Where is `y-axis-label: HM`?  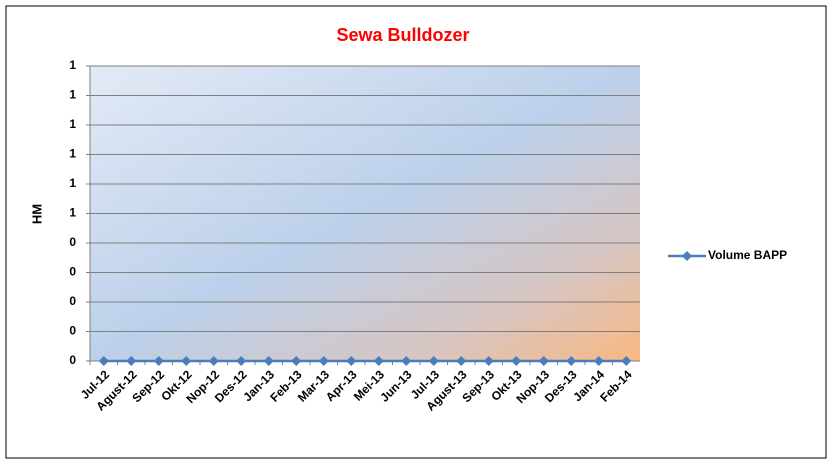 y-axis-label: HM is located at coordinates (36, 214).